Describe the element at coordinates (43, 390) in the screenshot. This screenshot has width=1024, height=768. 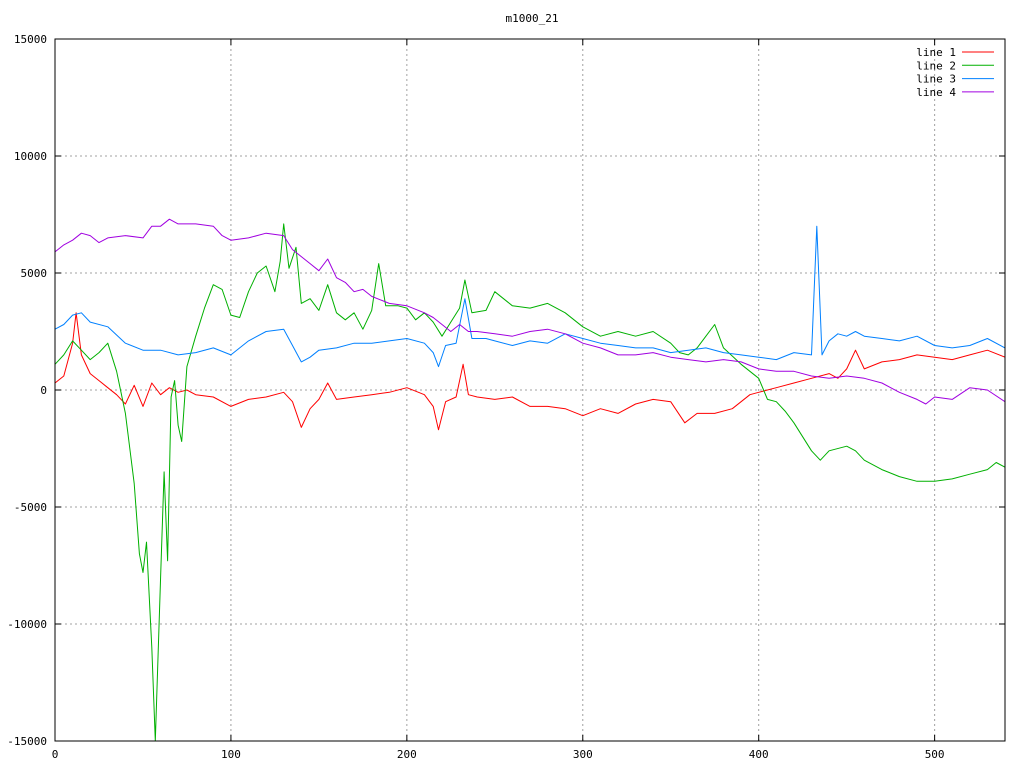
I see `y-tick-label: 0` at that location.